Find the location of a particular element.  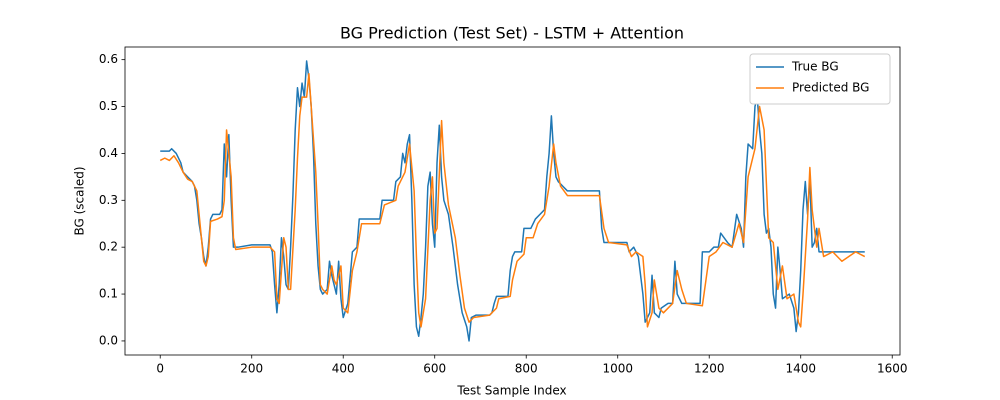

x-tick-label: 1200 is located at coordinates (709, 369).